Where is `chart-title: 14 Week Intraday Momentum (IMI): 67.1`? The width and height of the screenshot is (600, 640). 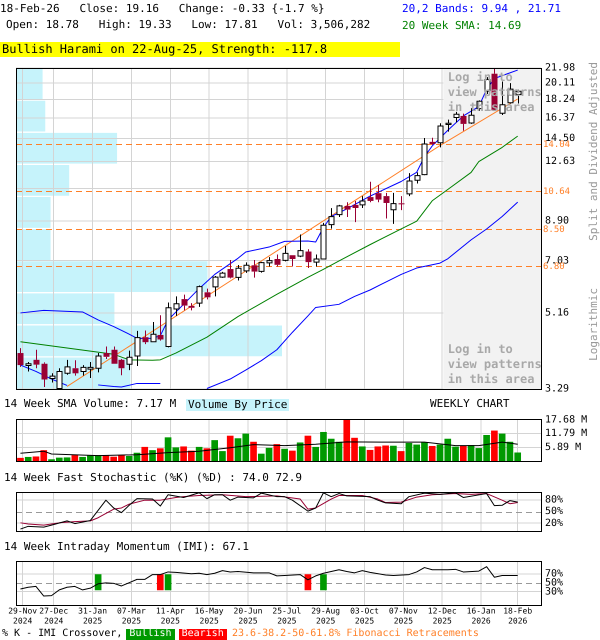 chart-title: 14 Week Intraday Momentum (IMI): 67.1 is located at coordinates (127, 546).